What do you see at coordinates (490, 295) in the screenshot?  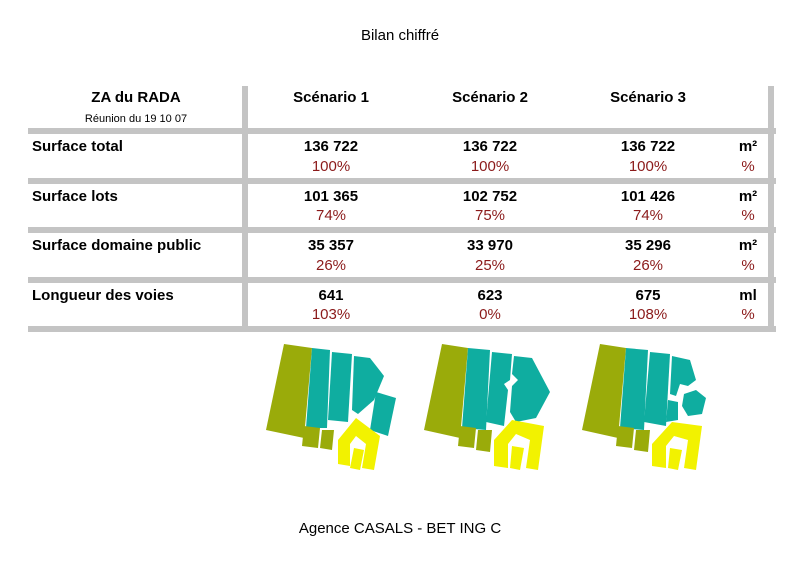 I see `value-cell: 623` at bounding box center [490, 295].